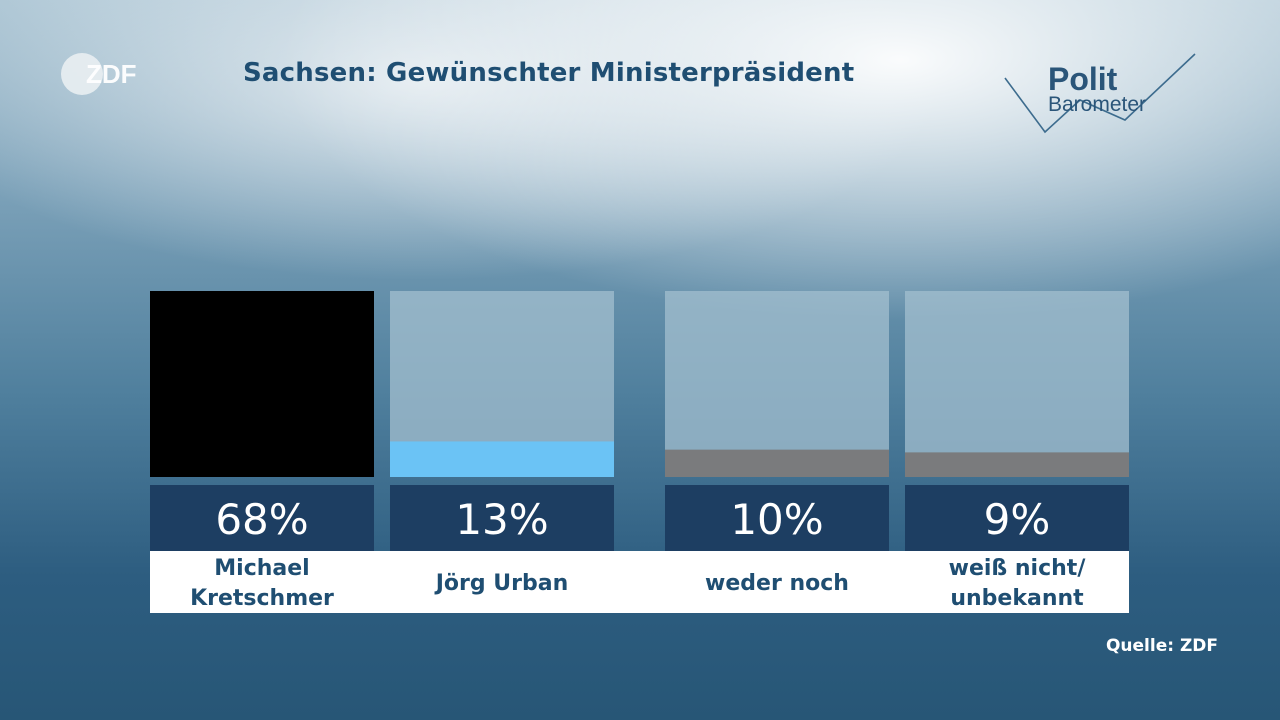 Image resolution: width=1280 pixels, height=720 pixels. I want to click on data-label: 10%, so click(776, 519).